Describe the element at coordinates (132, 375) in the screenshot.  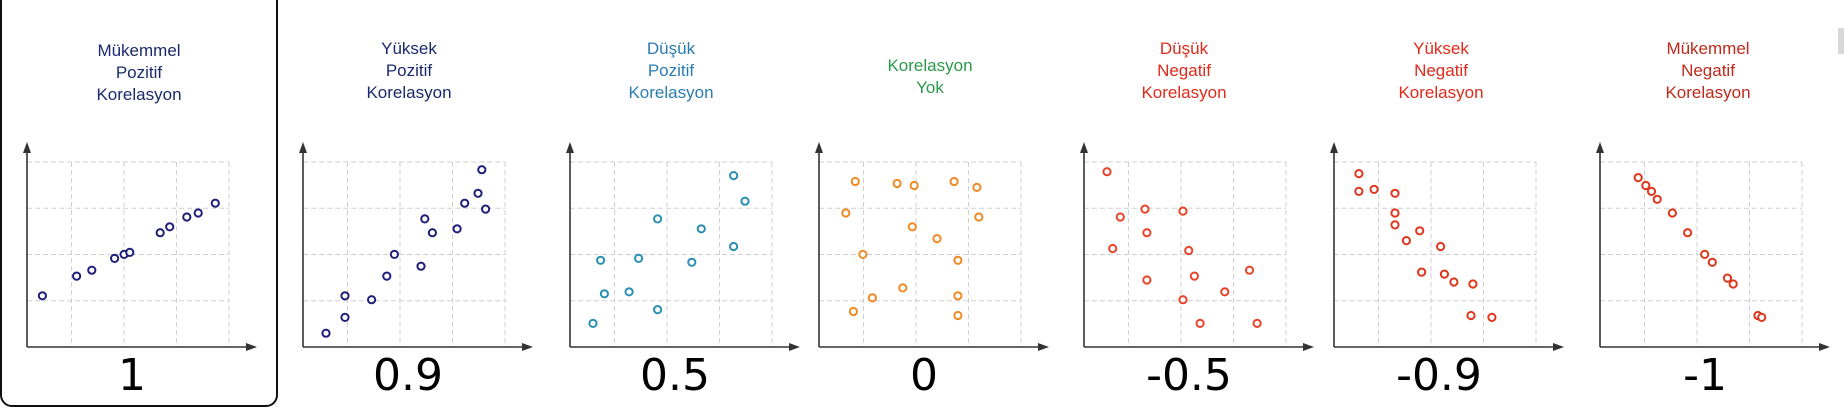
I see `correlation-coefficient: 1` at that location.